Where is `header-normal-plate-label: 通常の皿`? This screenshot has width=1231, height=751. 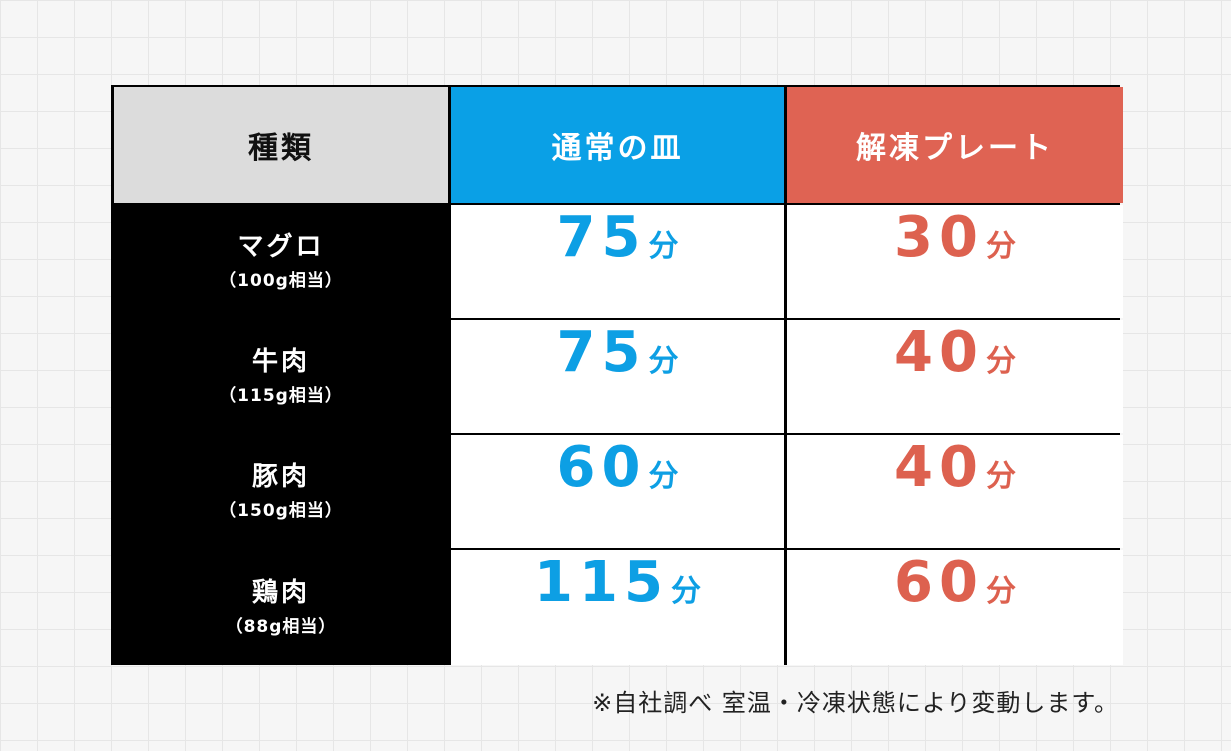
header-normal-plate-label: 通常の皿 is located at coordinates (617, 148).